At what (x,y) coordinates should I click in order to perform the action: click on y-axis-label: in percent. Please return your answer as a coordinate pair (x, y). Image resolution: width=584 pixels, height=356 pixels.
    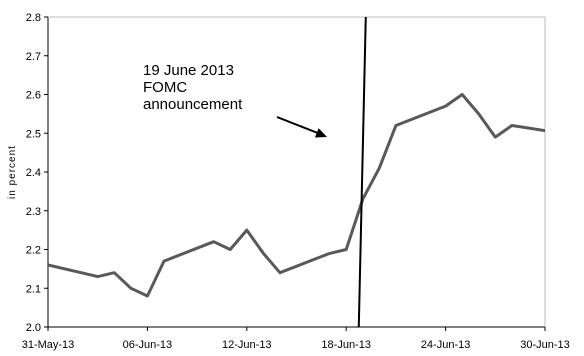
    Looking at the image, I should click on (12, 172).